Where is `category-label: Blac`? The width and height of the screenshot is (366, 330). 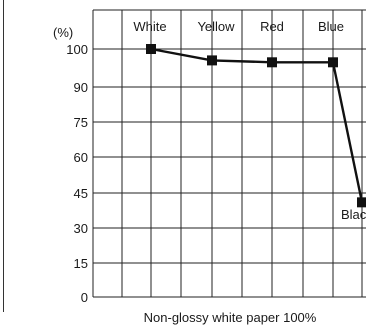
category-label: Blac is located at coordinates (353, 214).